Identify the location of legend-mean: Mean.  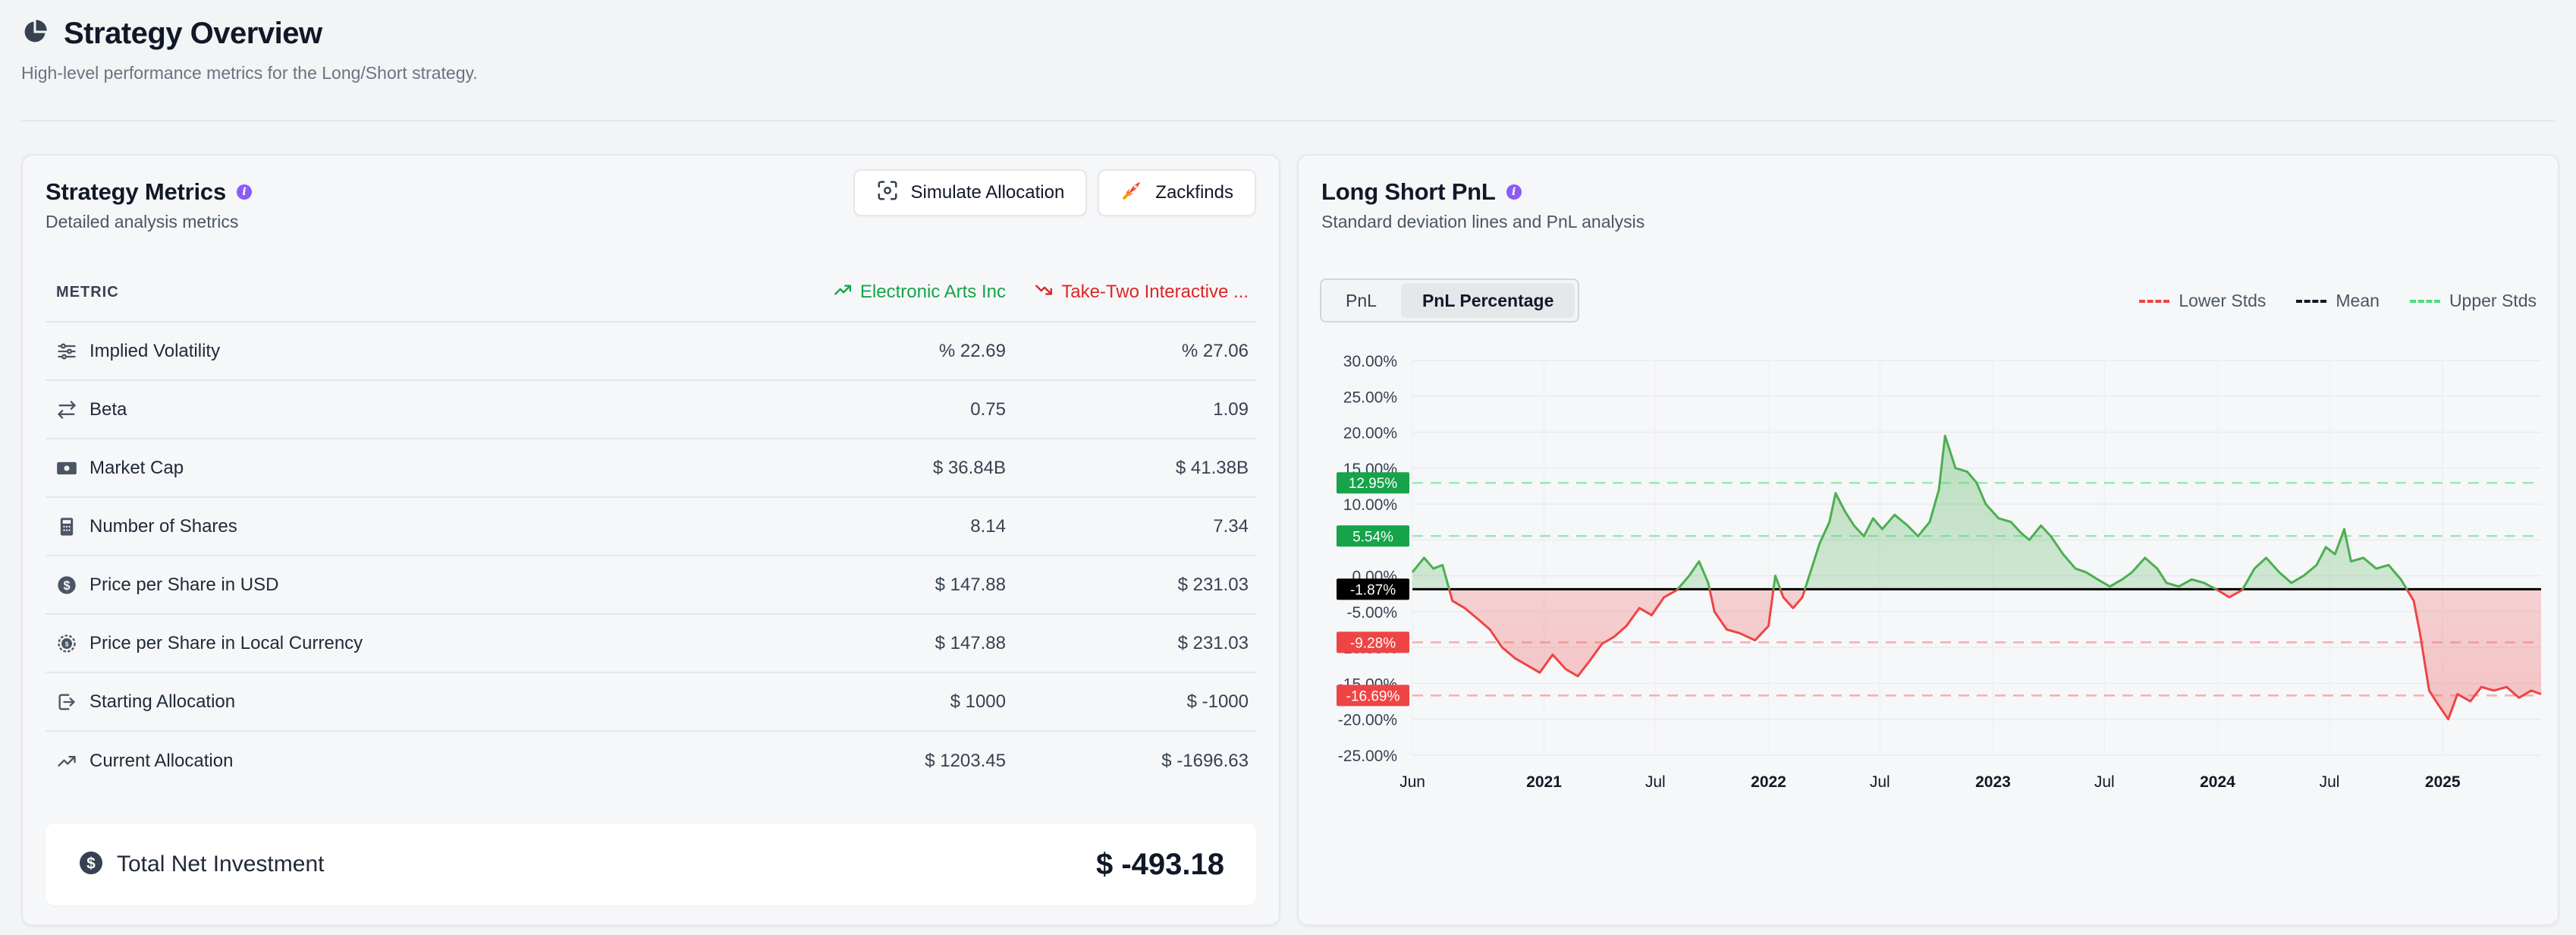
(2338, 301).